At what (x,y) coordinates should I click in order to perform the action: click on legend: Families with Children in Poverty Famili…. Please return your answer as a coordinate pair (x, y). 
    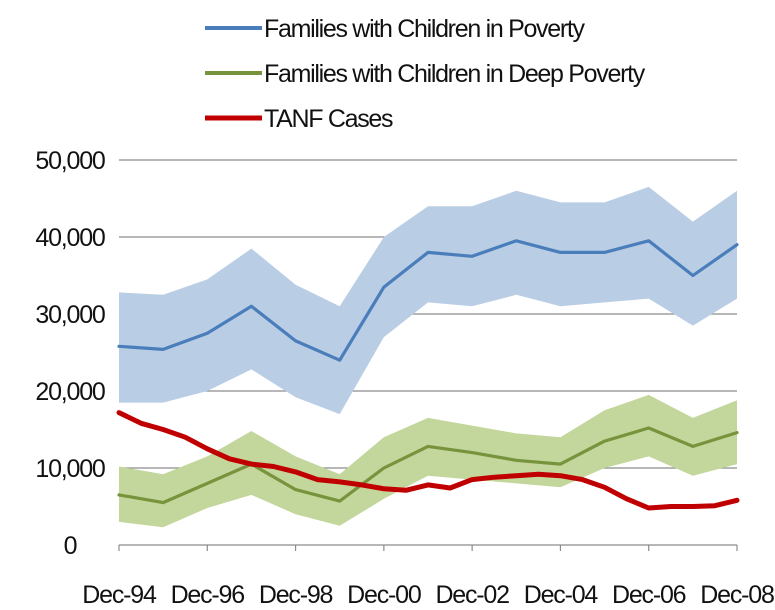
    Looking at the image, I should click on (426, 74).